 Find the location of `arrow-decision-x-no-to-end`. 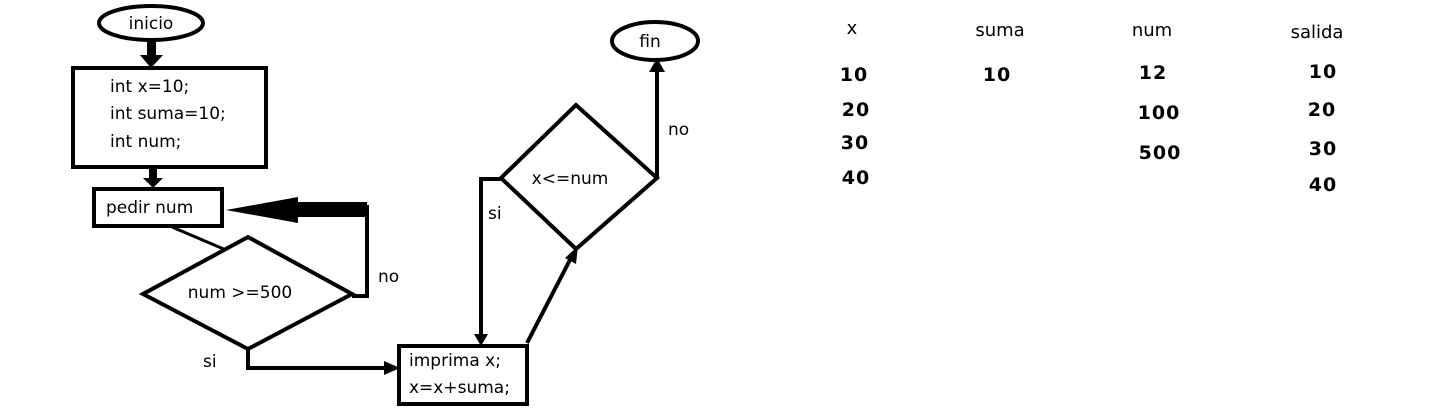

arrow-decision-x-no-to-end is located at coordinates (657, 118).